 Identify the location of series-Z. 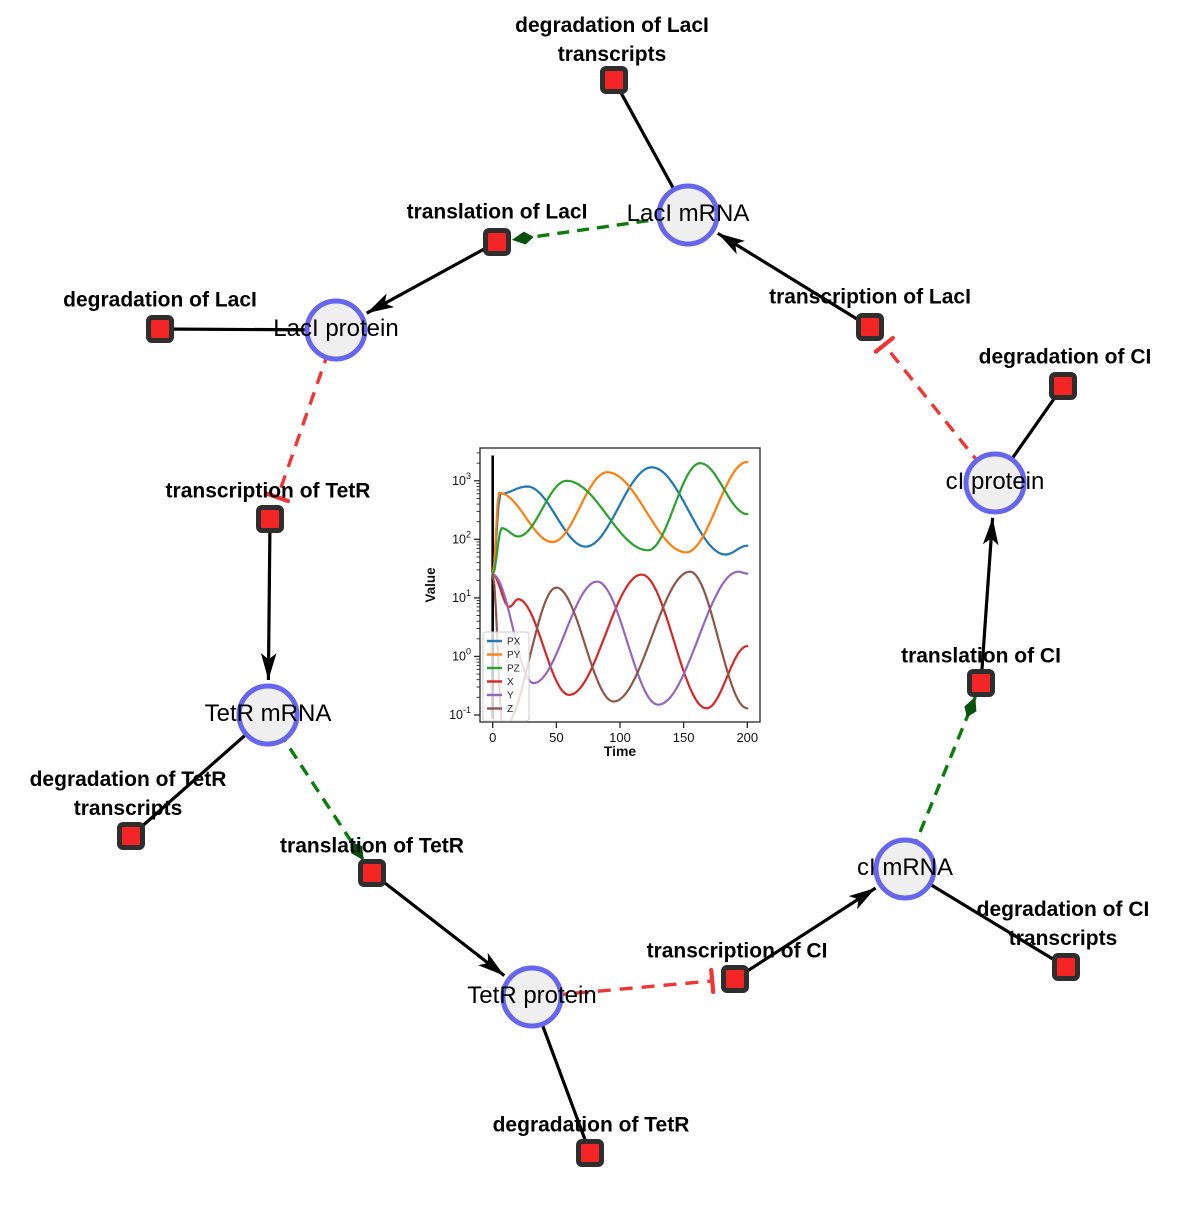
(620, 646).